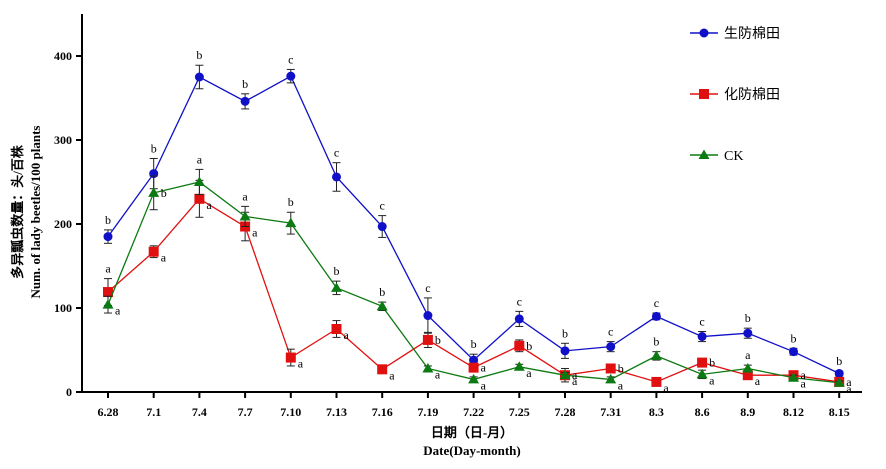 This screenshot has width=886, height=469. Describe the element at coordinates (752, 94) in the screenshot. I see `legend-label-series-2: 化防棉田` at that location.